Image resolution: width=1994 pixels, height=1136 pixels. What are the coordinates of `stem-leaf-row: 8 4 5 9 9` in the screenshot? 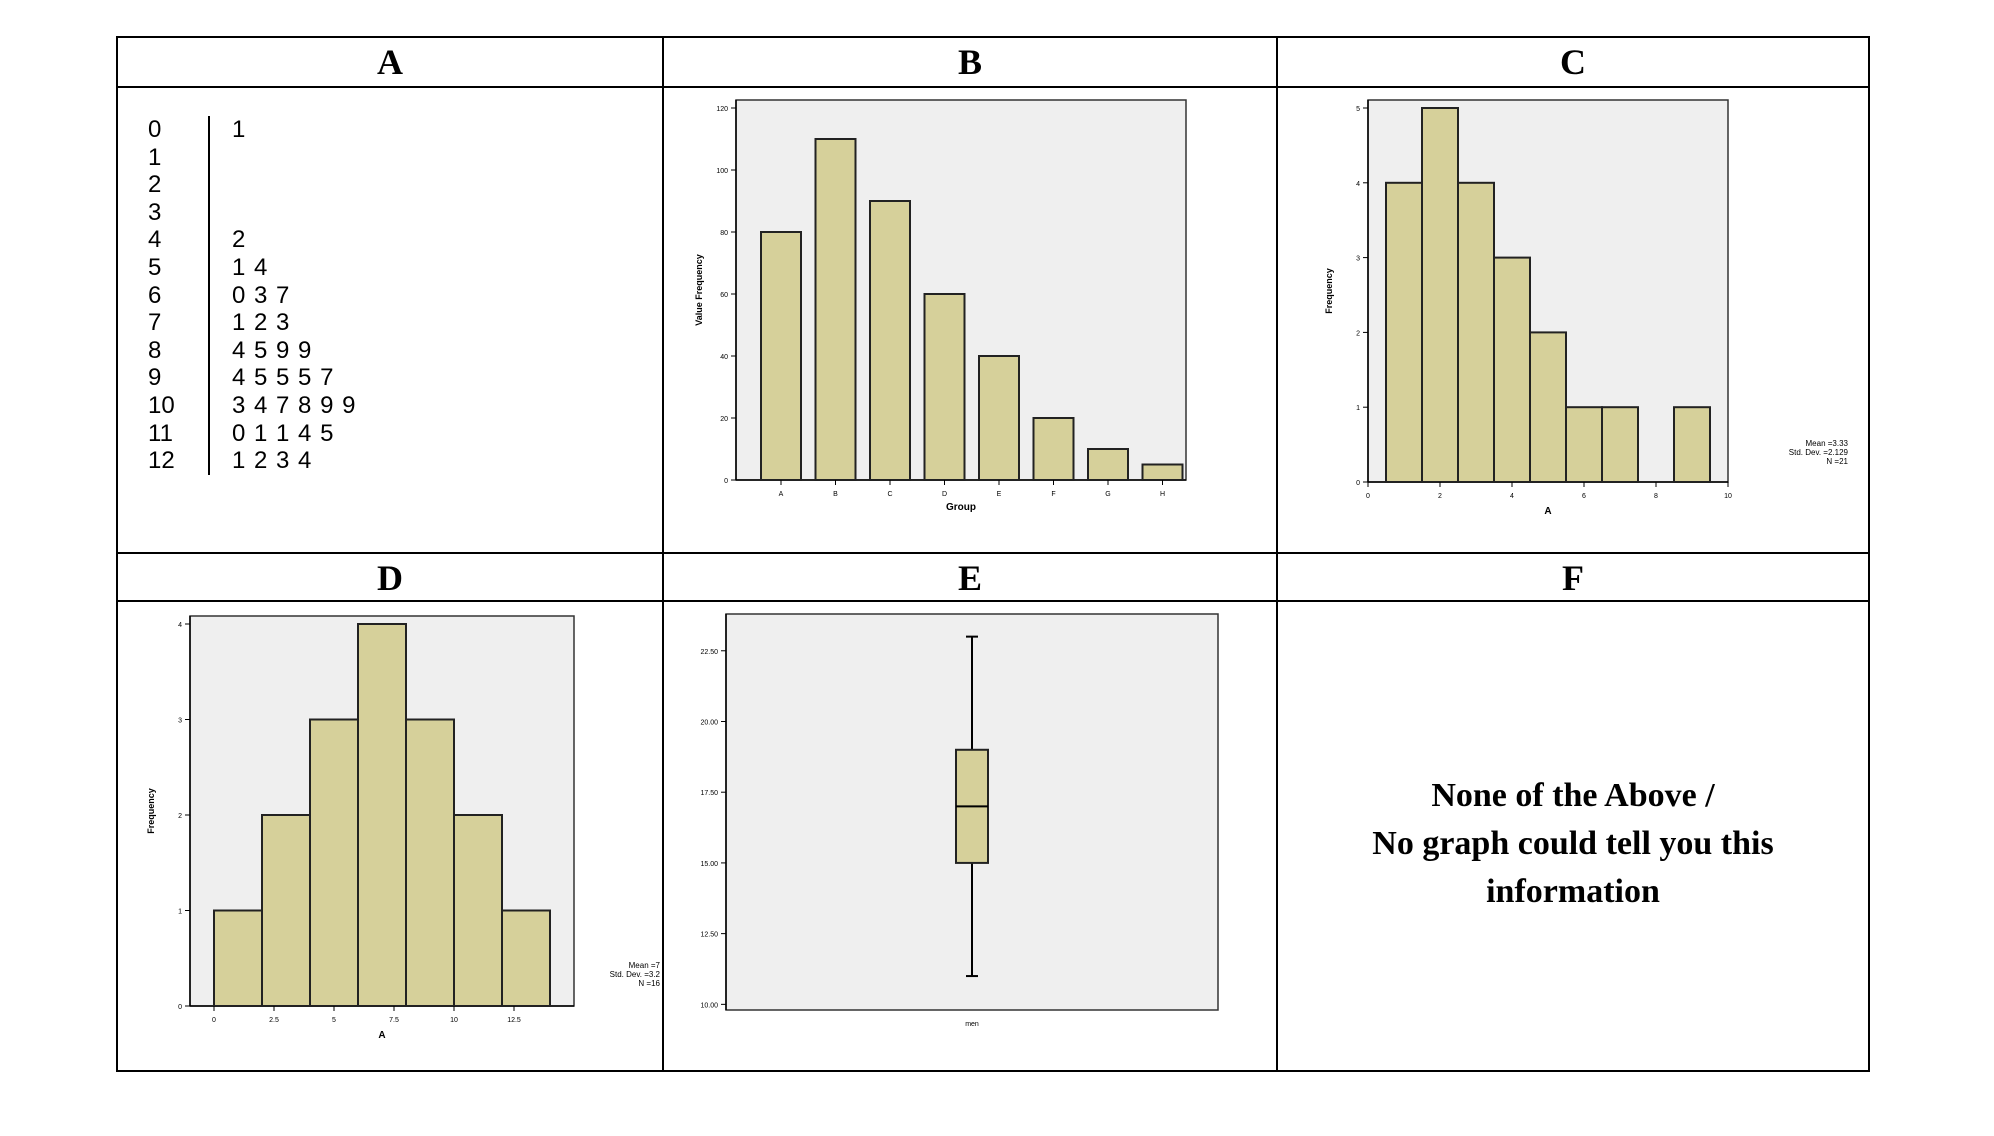 It's located at (252, 350).